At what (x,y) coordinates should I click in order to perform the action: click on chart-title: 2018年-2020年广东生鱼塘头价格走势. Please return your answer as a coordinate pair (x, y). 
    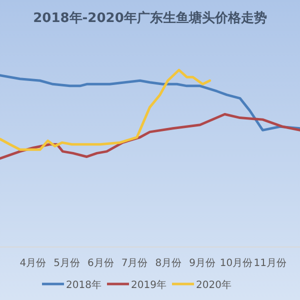
    Looking at the image, I should click on (150, 18).